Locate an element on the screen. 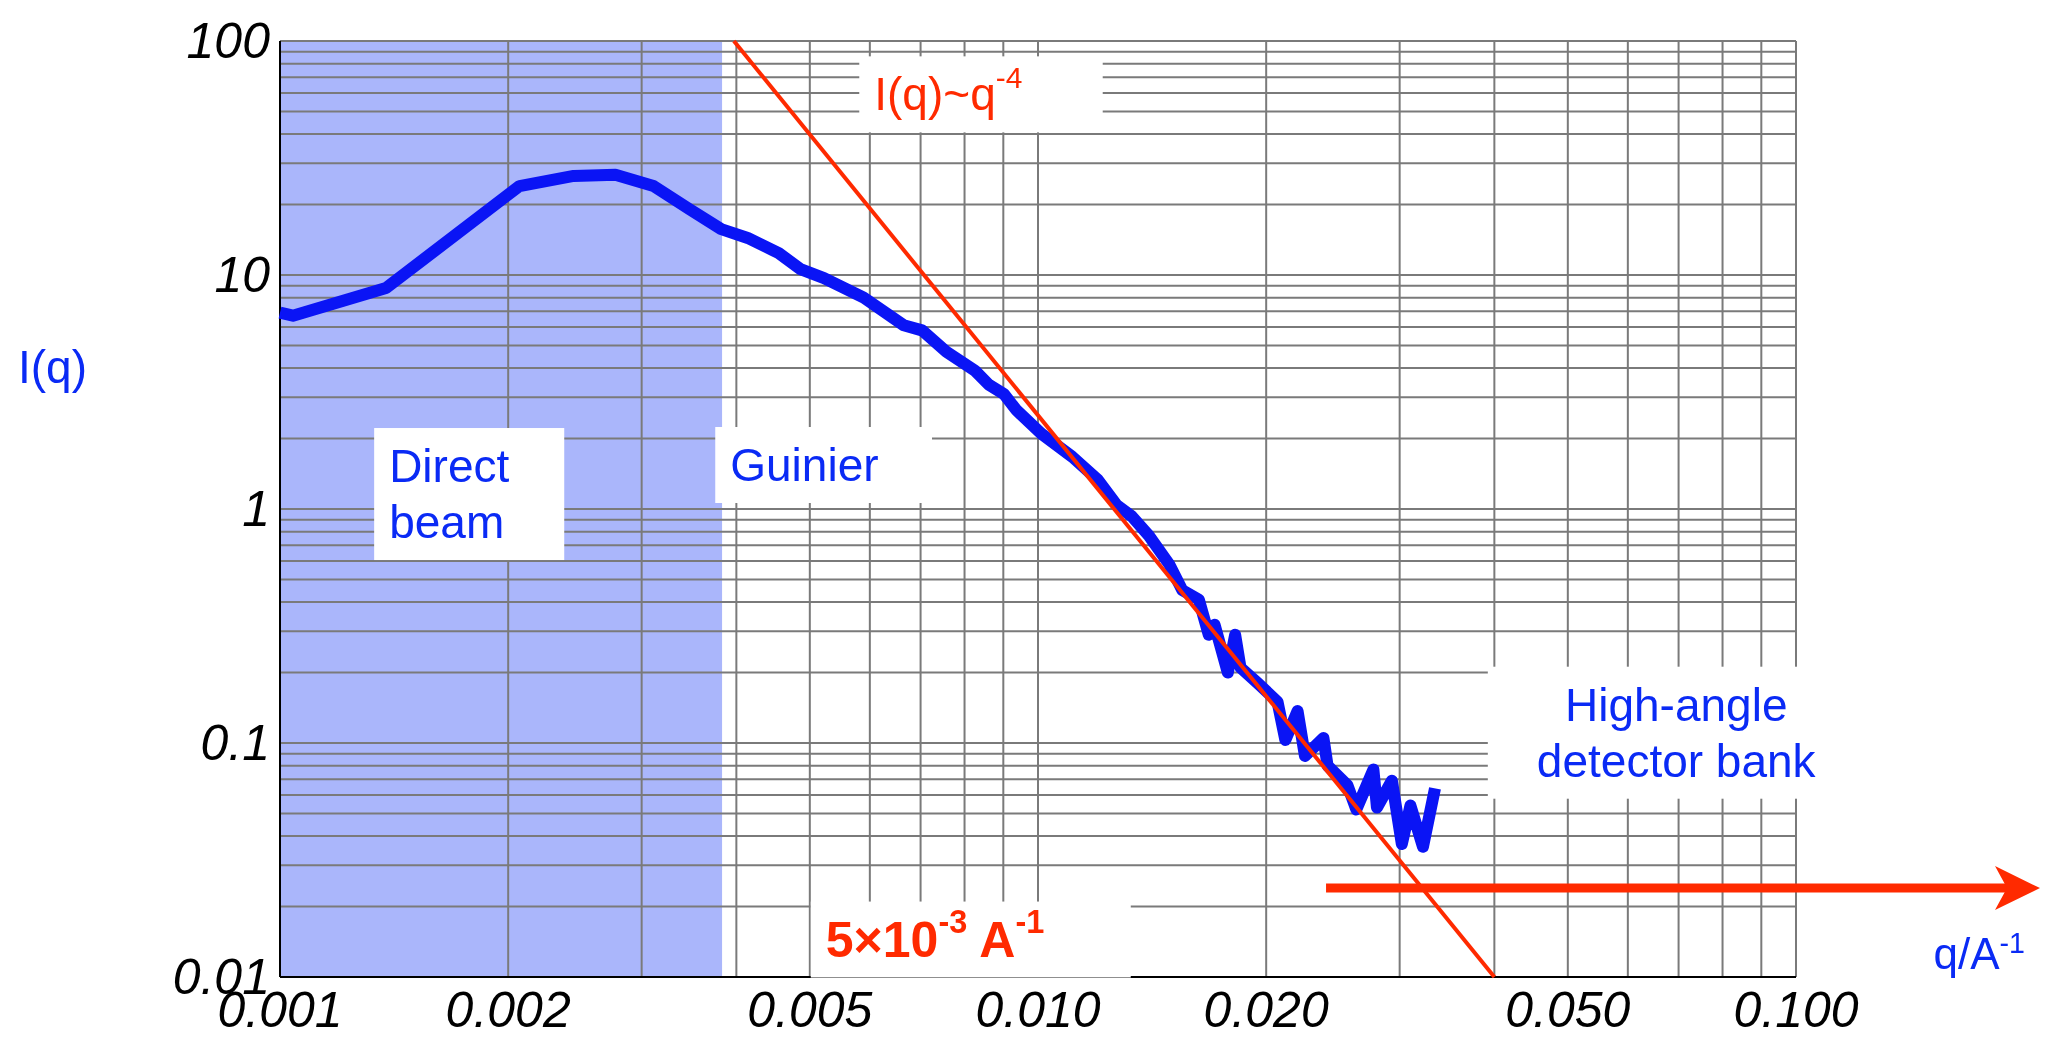  x-axis-title: q/A$^{-1}$ is located at coordinates (1979, 952).